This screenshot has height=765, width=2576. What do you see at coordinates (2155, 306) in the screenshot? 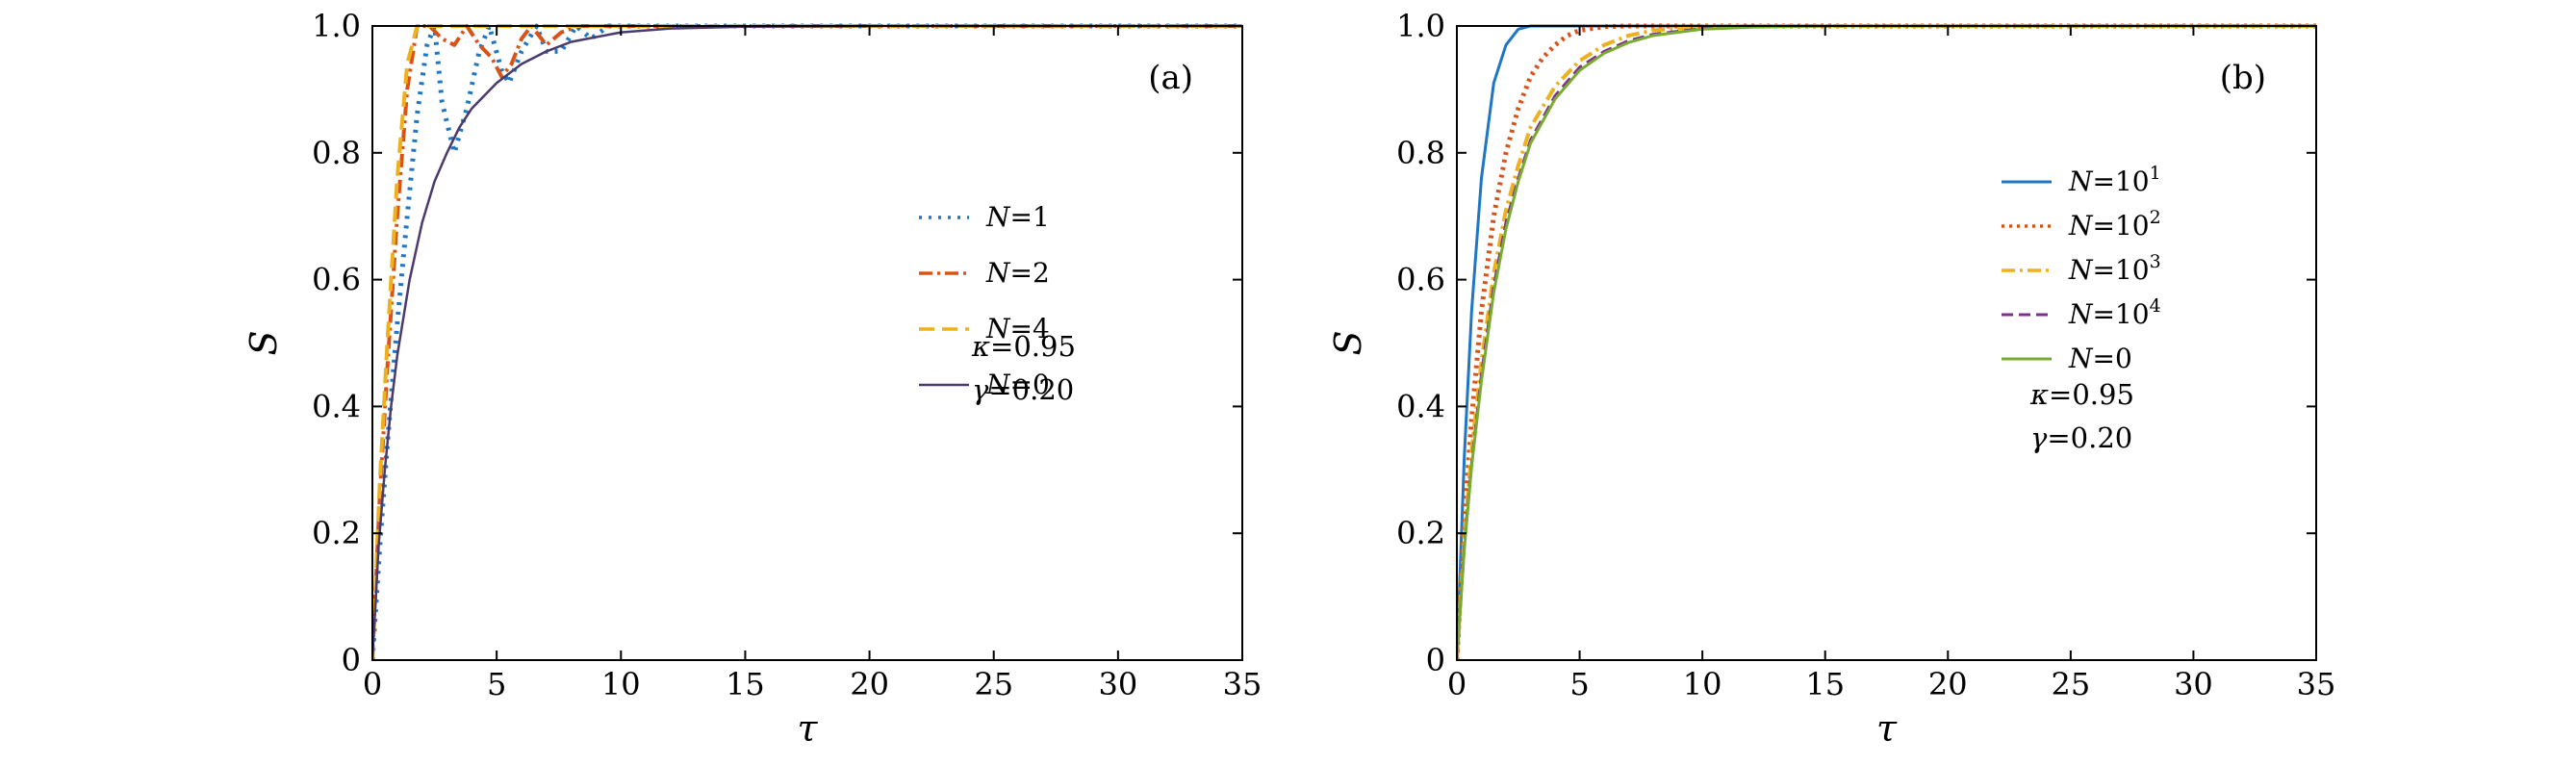
I see `legend-exponent: 4` at bounding box center [2155, 306].